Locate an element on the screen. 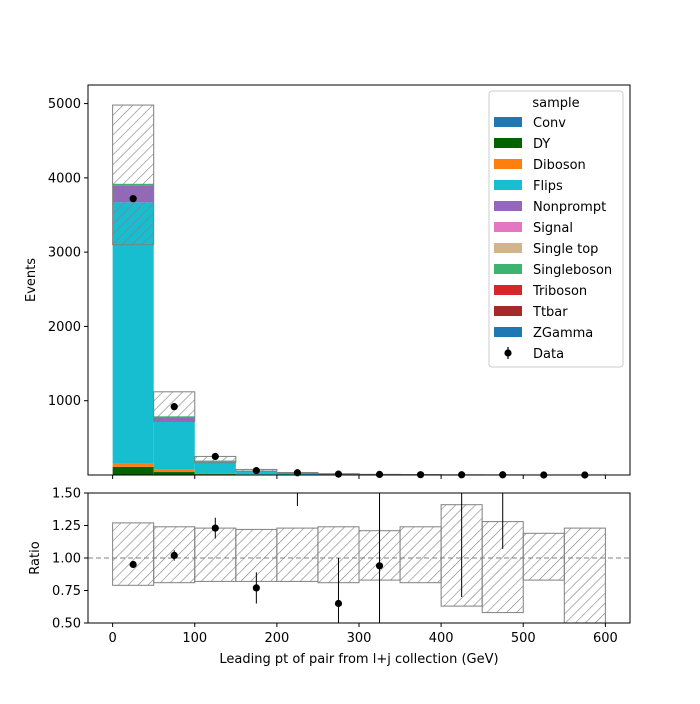 The height and width of the screenshot is (704, 700). legend-label: DY is located at coordinates (541, 144).